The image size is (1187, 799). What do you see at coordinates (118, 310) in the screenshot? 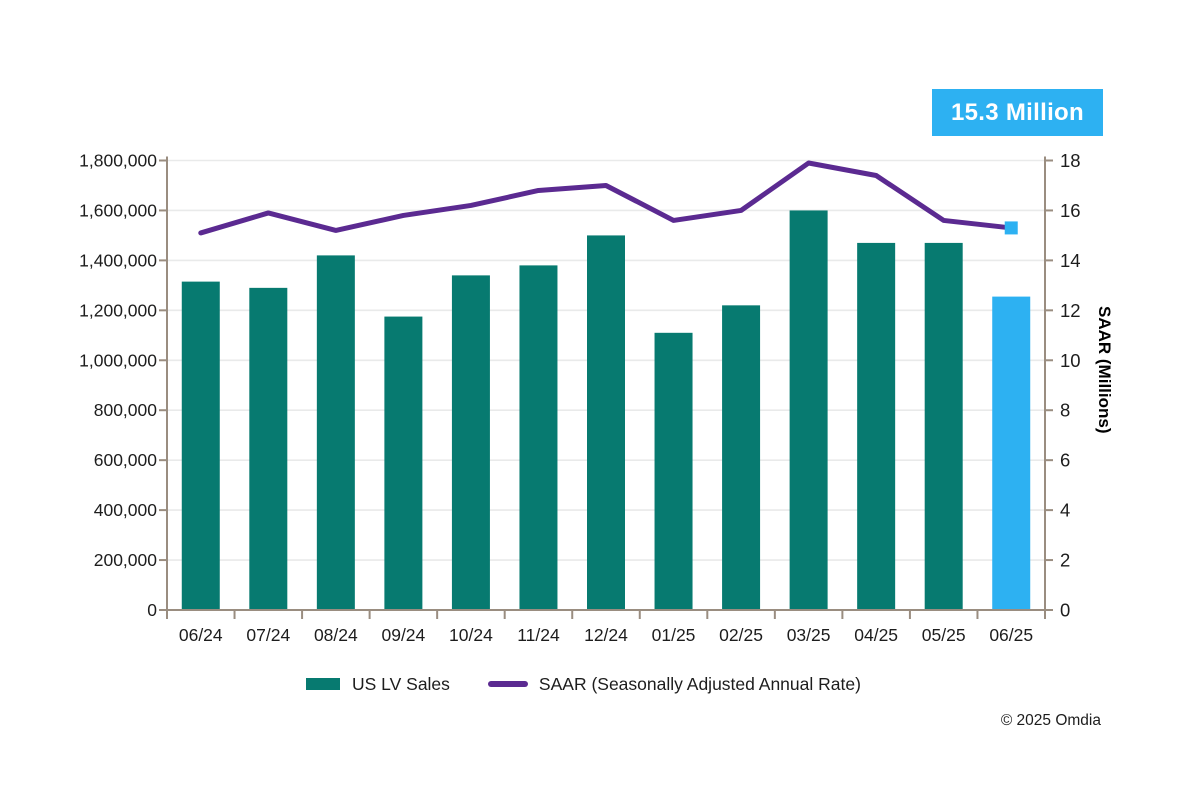
I see `left-axis-tick-label: 1,200,000` at bounding box center [118, 310].